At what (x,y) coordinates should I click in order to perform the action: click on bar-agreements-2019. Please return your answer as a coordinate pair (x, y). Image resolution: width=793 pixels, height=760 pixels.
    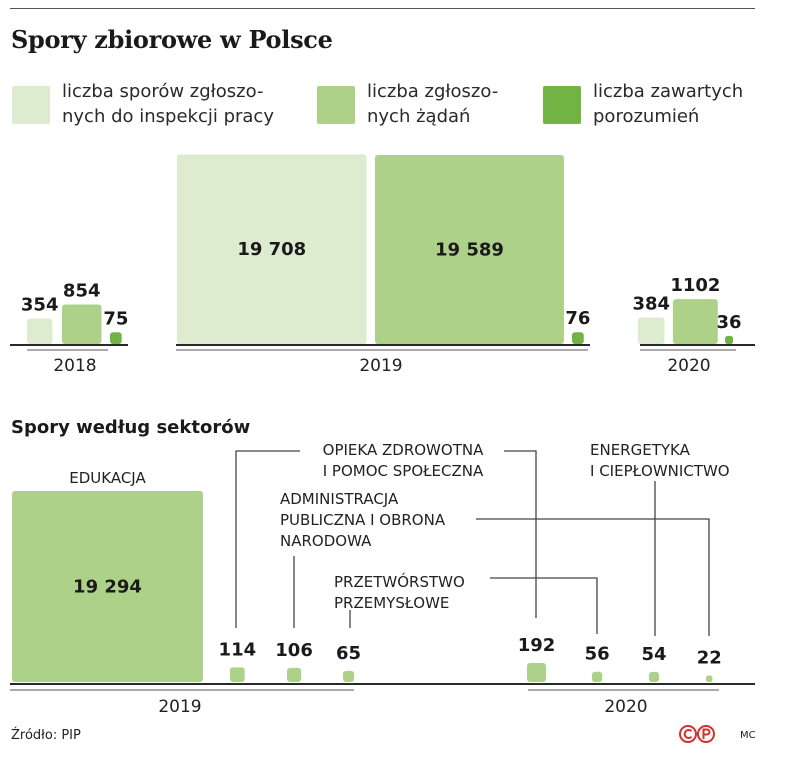
    Looking at the image, I should click on (578, 338).